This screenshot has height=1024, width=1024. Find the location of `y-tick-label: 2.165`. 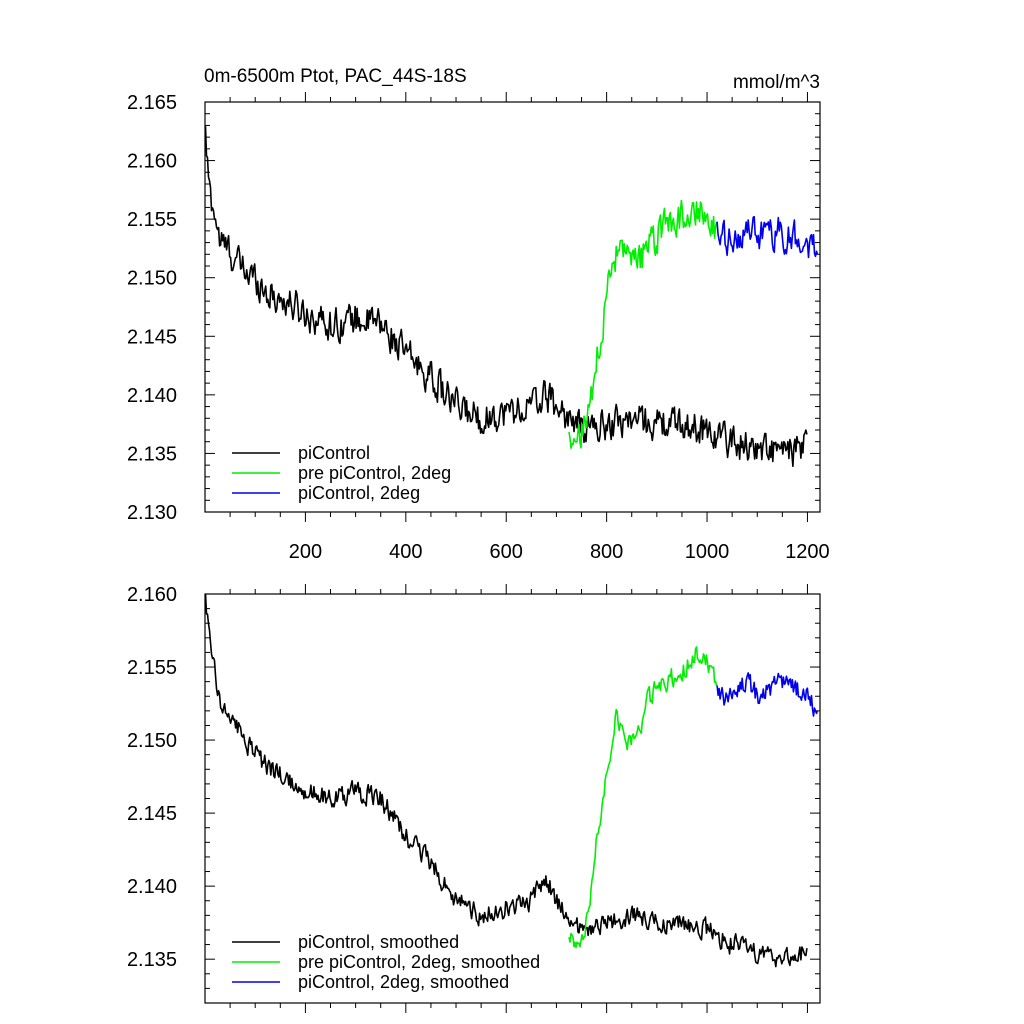

y-tick-label: 2.165 is located at coordinates (152, 103).